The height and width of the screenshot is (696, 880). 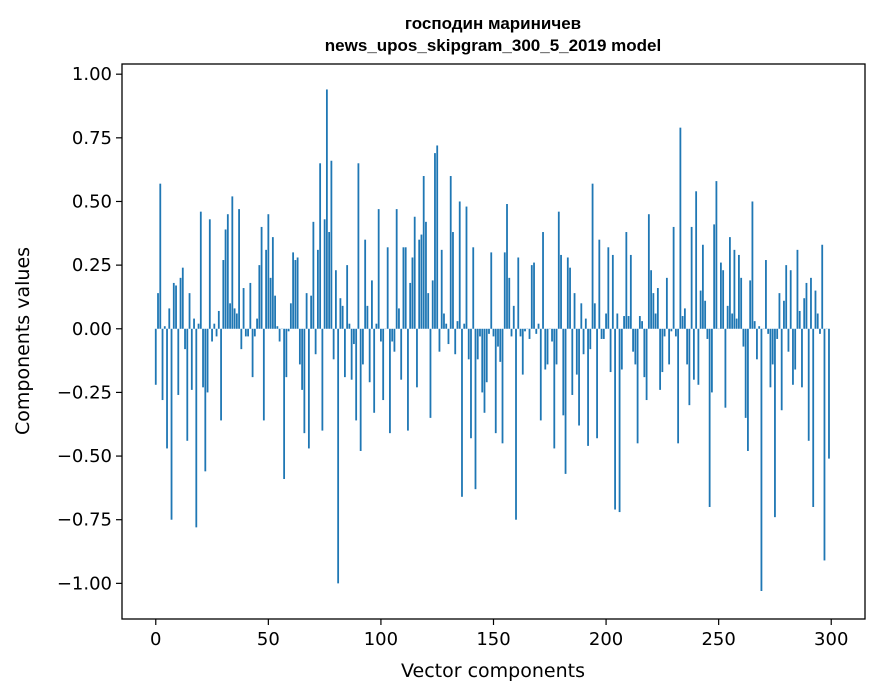 I want to click on x-tick-label: 0, so click(x=155, y=639).